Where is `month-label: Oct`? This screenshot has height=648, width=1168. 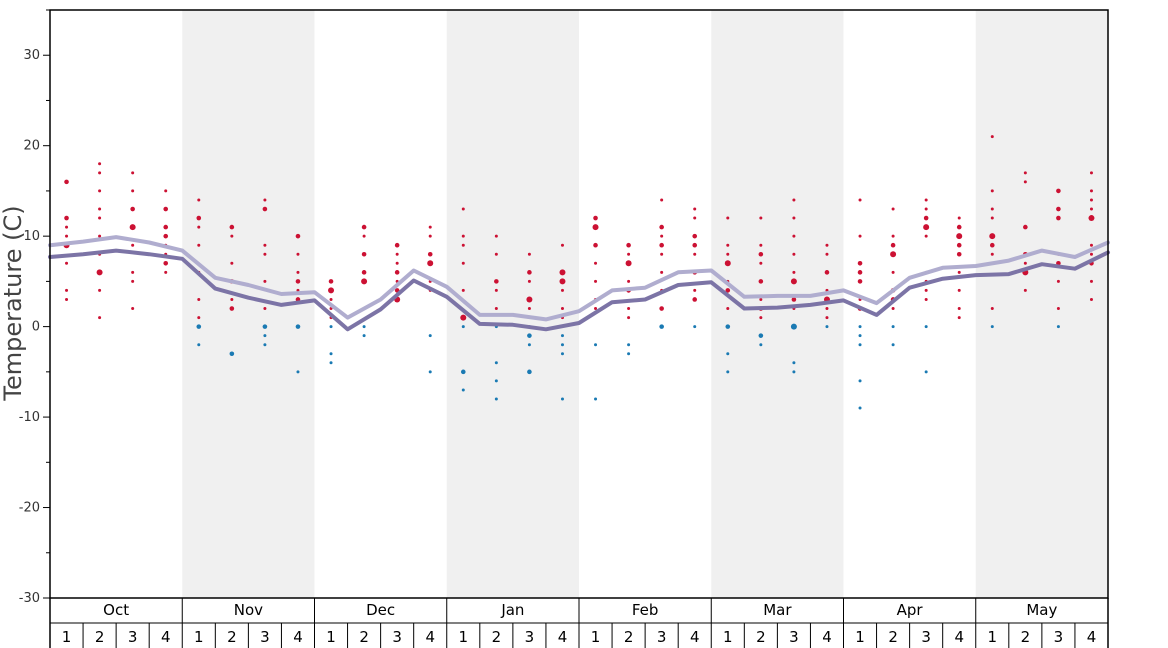 month-label: Oct is located at coordinates (116, 610).